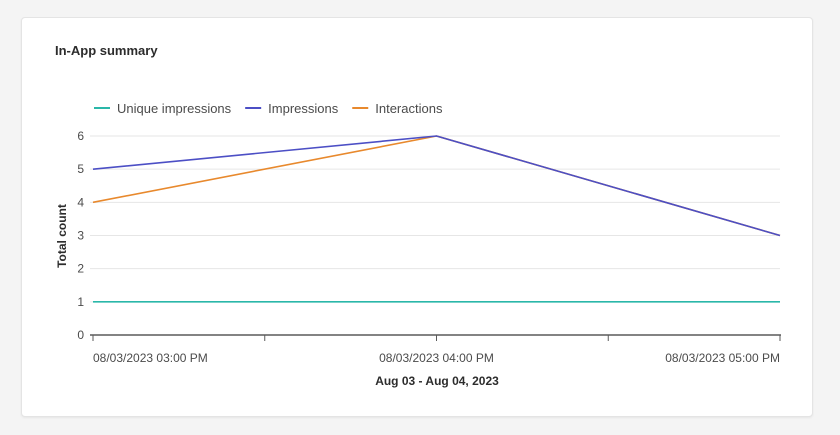  I want to click on legend-item: Impressions, so click(292, 108).